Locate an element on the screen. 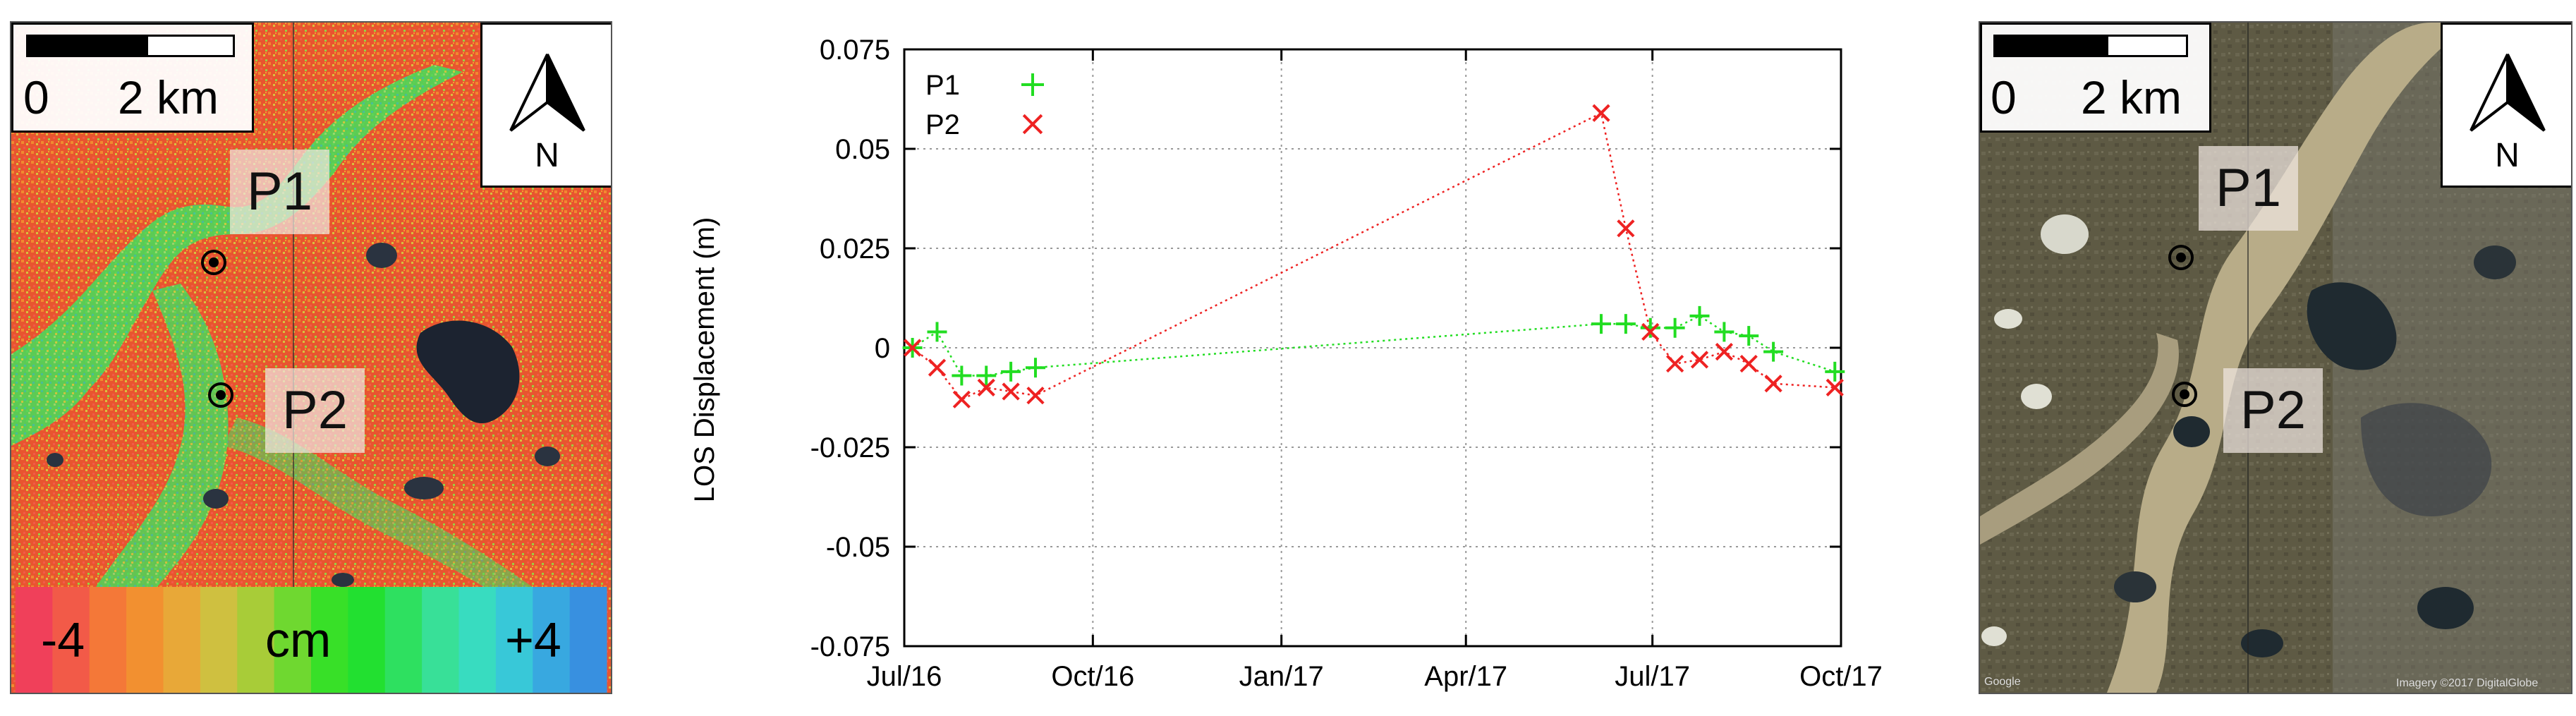 The height and width of the screenshot is (716, 2576). scale-bar: 0 2 km is located at coordinates (132, 78).